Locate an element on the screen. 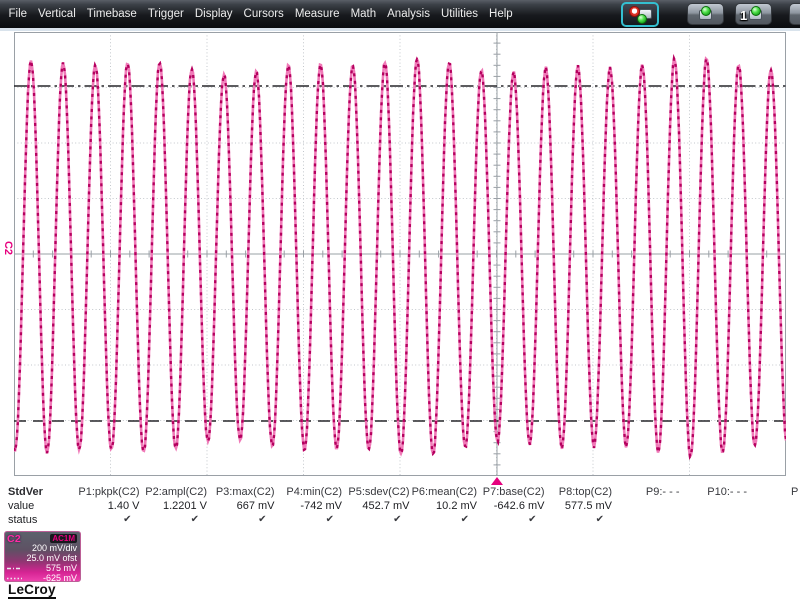 This screenshot has width=800, height=600. param-header-p5: P5:sdev(C2) is located at coordinates (379, 492).